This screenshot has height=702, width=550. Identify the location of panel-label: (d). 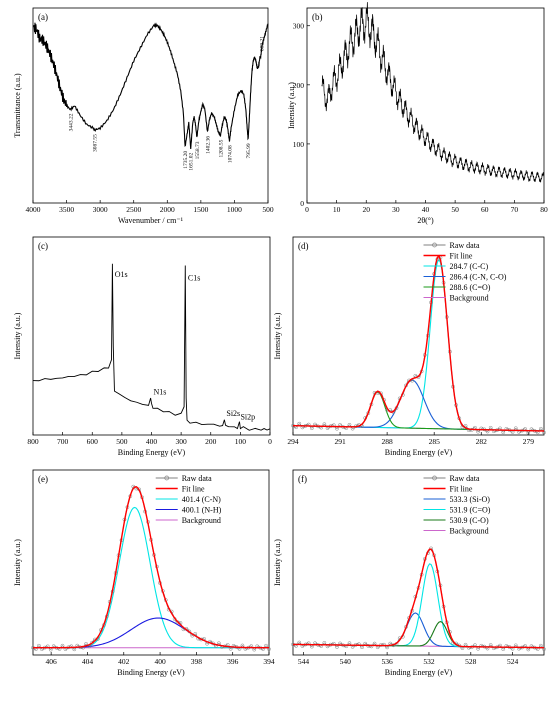
(303, 246).